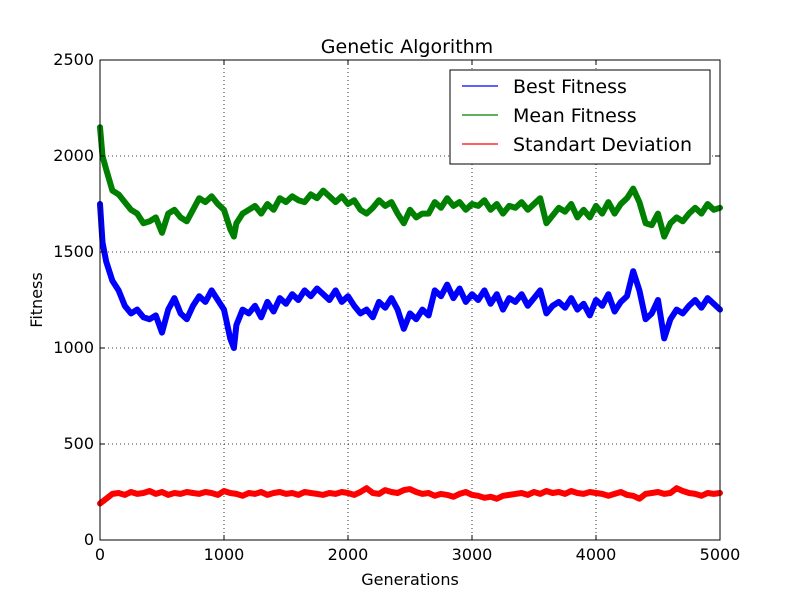 This screenshot has width=800, height=600. Describe the element at coordinates (224, 554) in the screenshot. I see `x-tick-label: 1000` at that location.